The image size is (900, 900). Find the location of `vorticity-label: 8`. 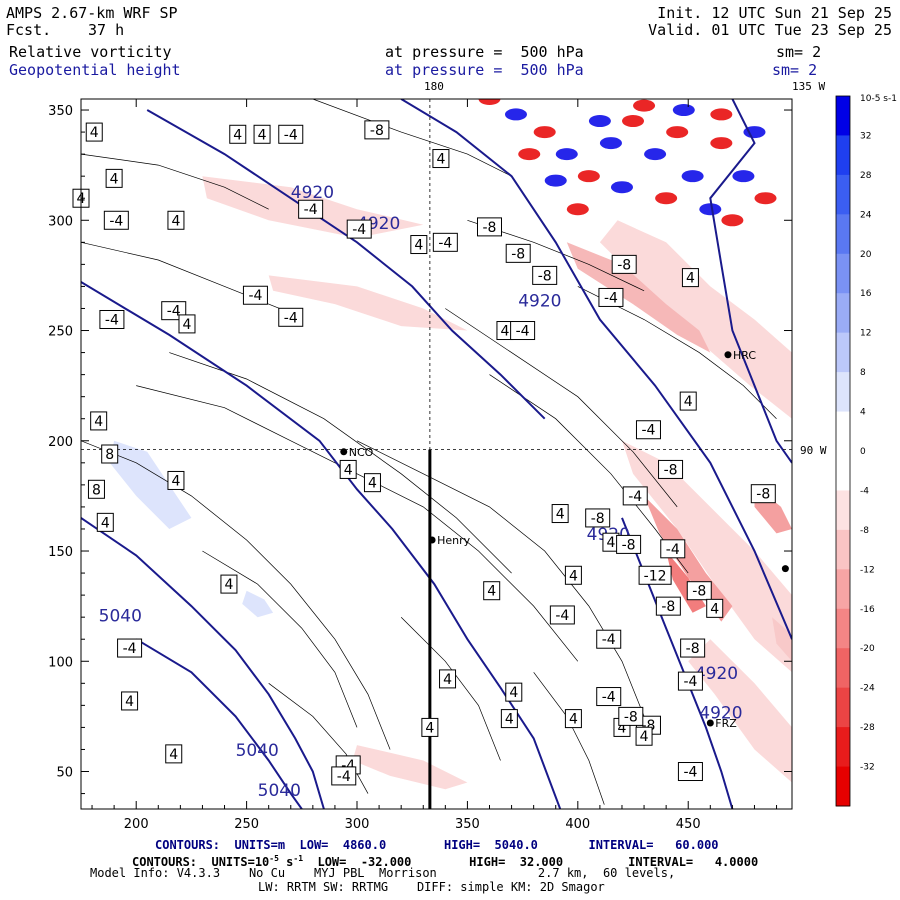

vorticity-label: 8 is located at coordinates (110, 454).